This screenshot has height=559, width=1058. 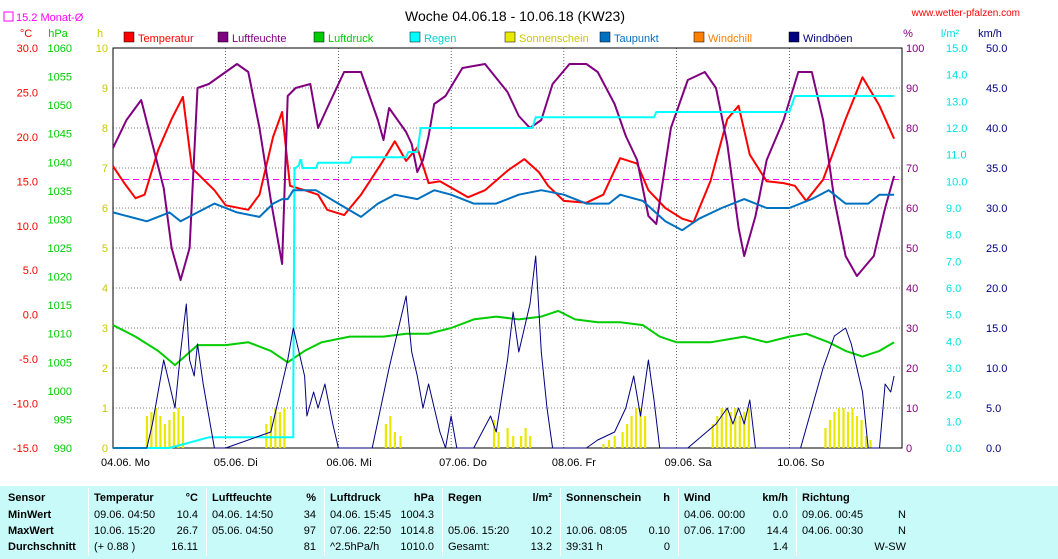 I want to click on tick-sunshine: 10, so click(x=102, y=49).